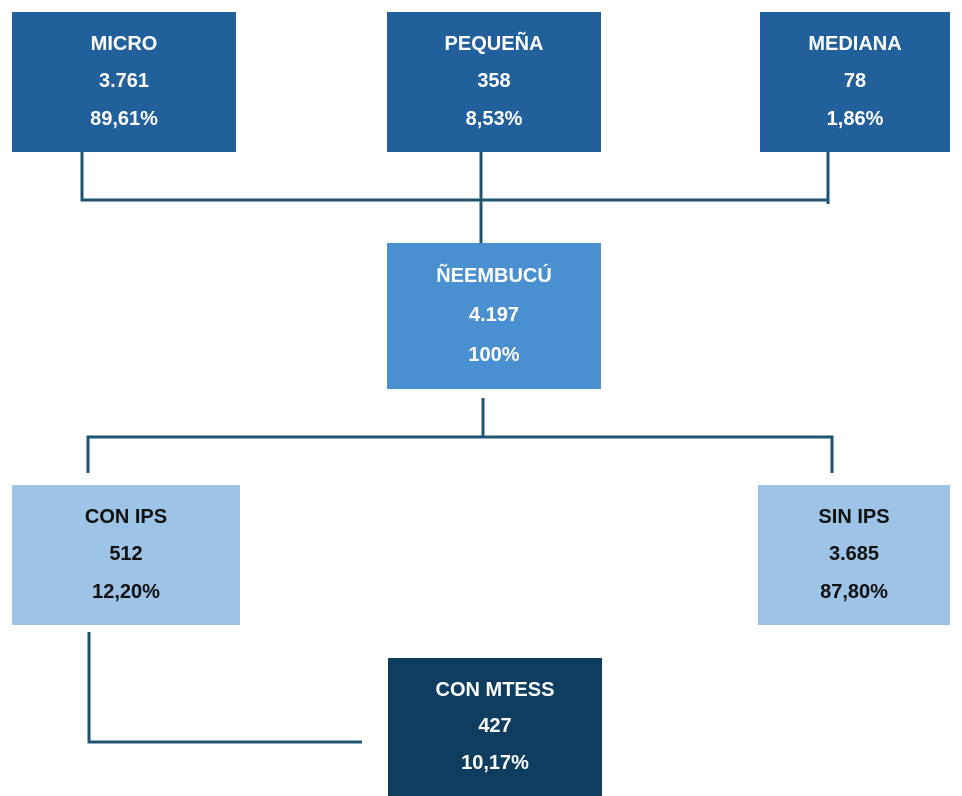 Image resolution: width=962 pixels, height=796 pixels. Describe the element at coordinates (124, 44) in the screenshot. I see `node-label: MICRO` at that location.